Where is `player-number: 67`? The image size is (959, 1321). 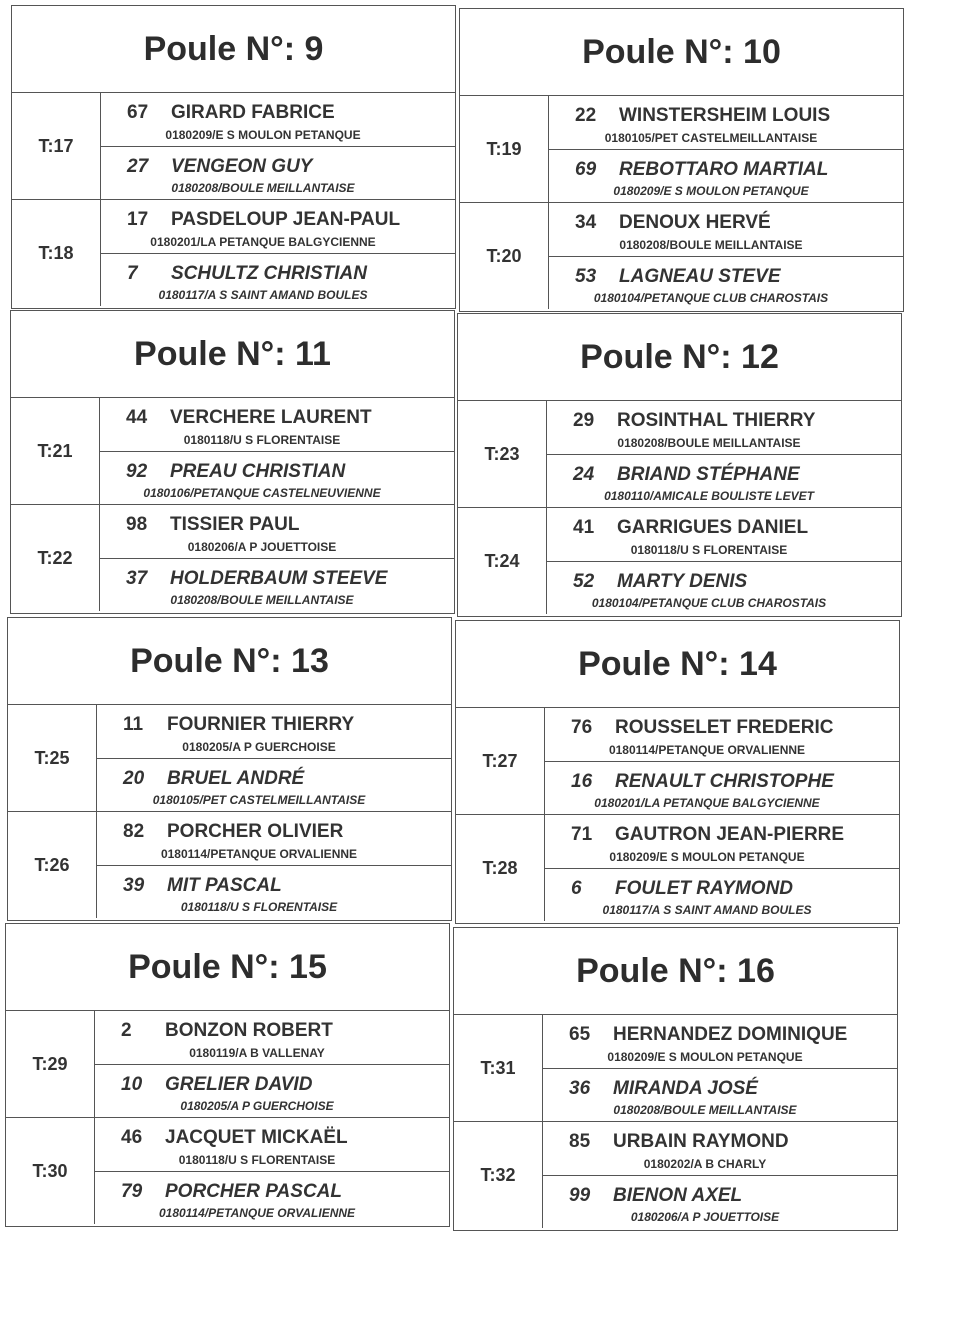 player-number: 67 is located at coordinates (138, 112).